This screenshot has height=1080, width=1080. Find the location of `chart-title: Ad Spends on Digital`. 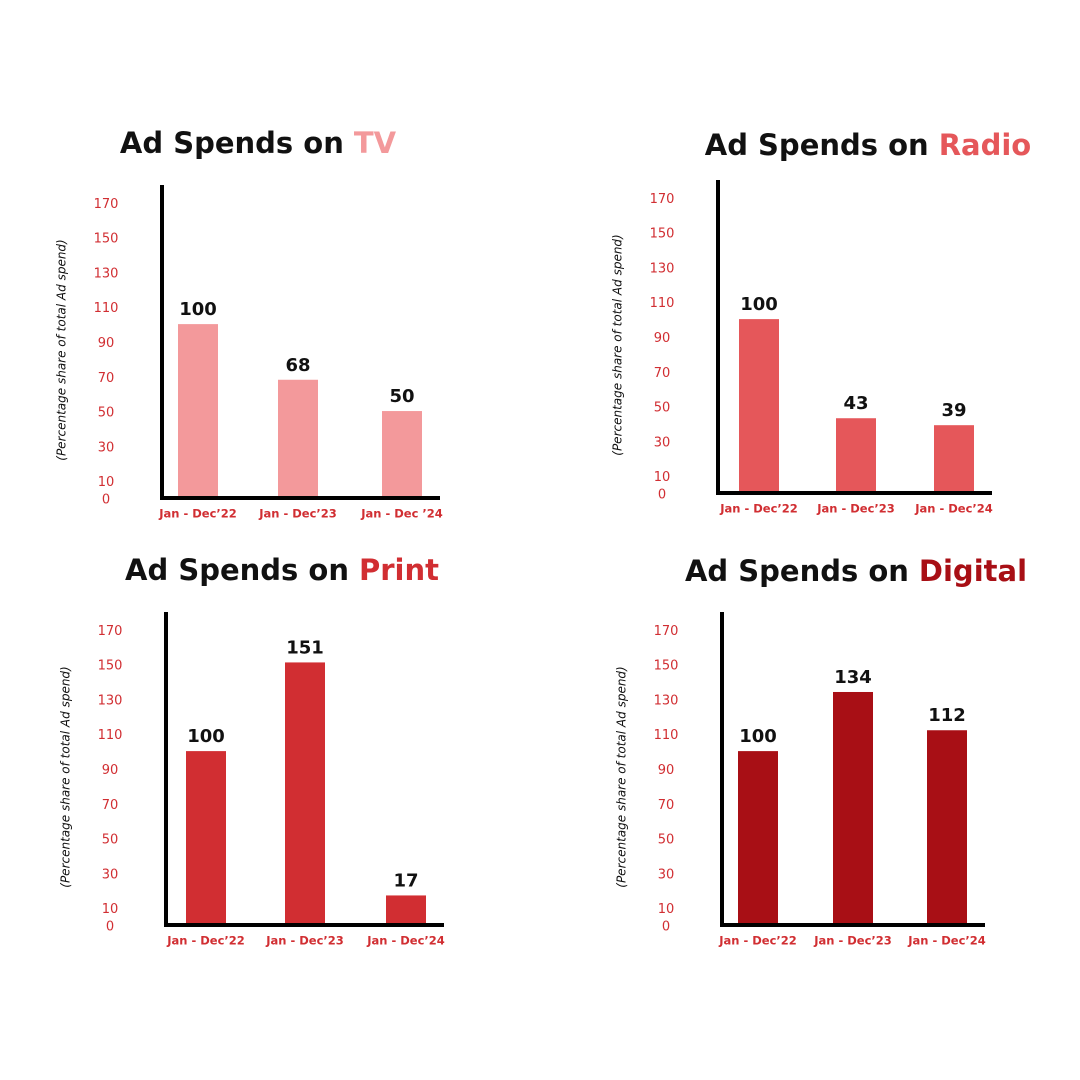

chart-title: Ad Spends on Digital is located at coordinates (856, 571).